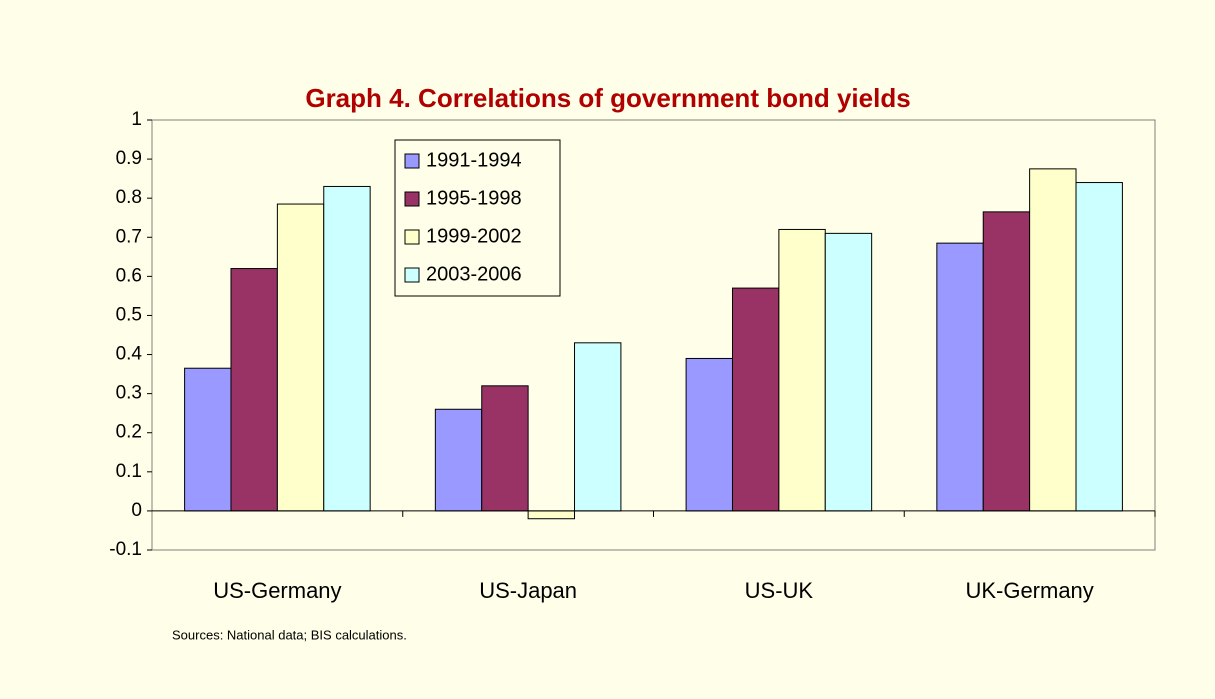 Image resolution: width=1215 pixels, height=699 pixels. I want to click on legend-label: 1995-1998, so click(474, 198).